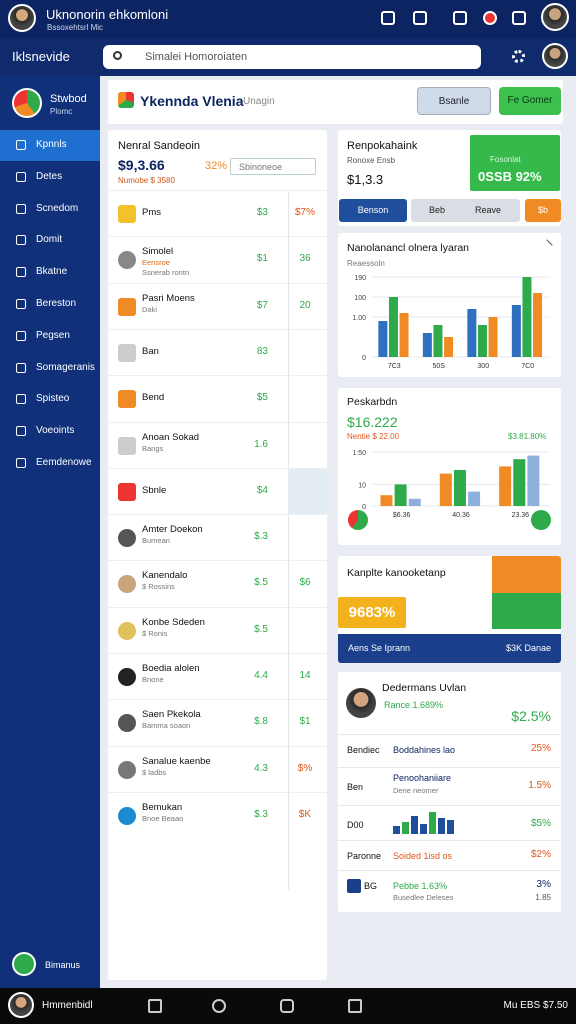  Describe the element at coordinates (261, 768) in the screenshot. I see `row-value: 4.3` at that location.